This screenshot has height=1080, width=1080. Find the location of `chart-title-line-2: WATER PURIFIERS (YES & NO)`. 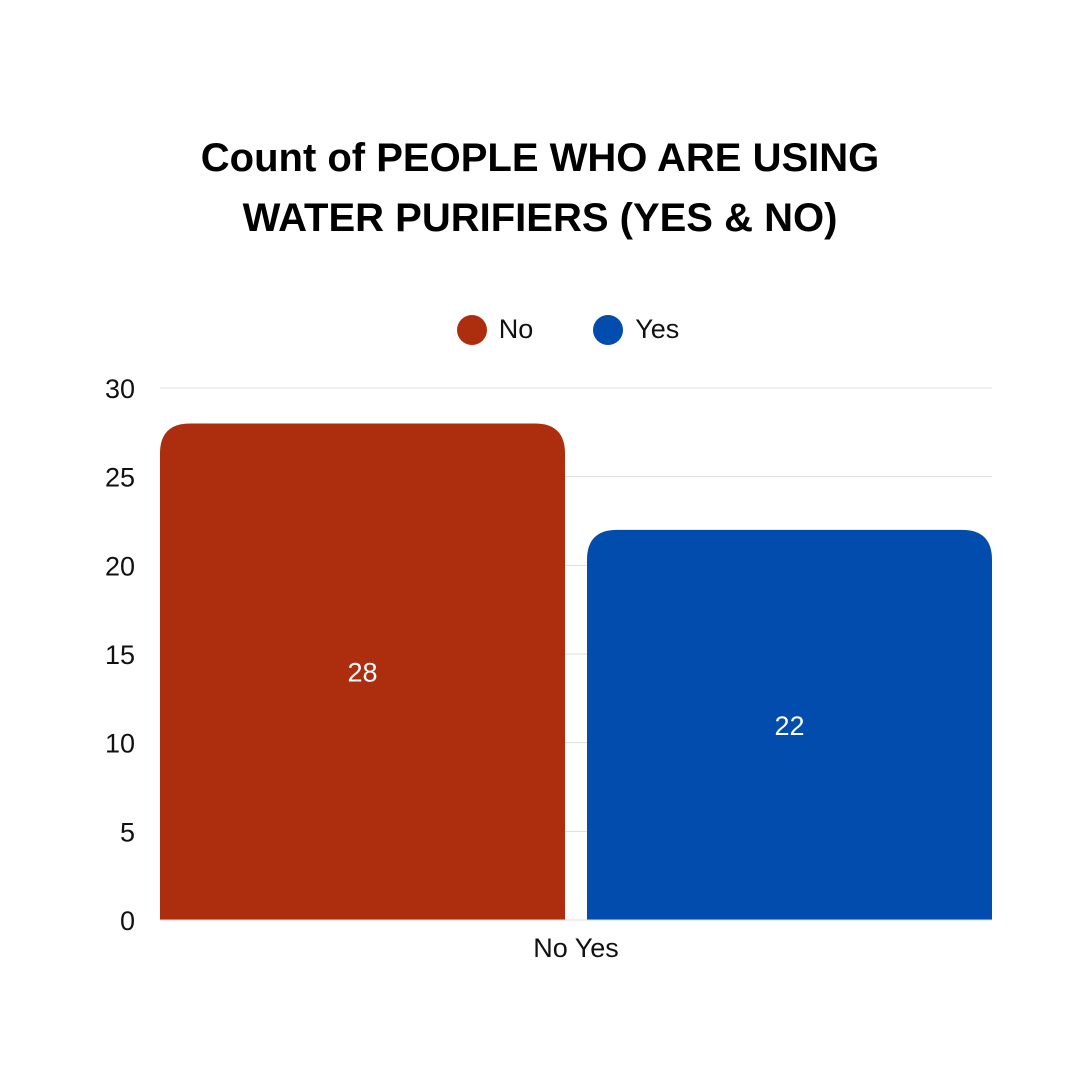

chart-title-line-2: WATER PURIFIERS (YES & NO) is located at coordinates (540, 218).